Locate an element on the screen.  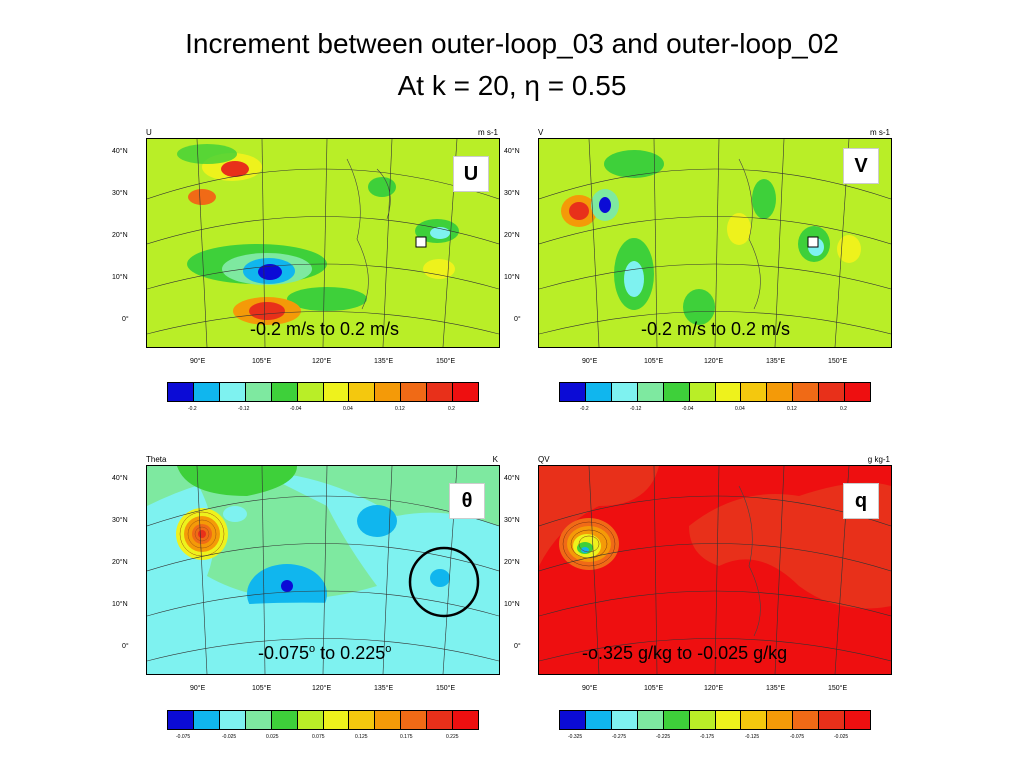
badge-theta: θ is located at coordinates (467, 501).